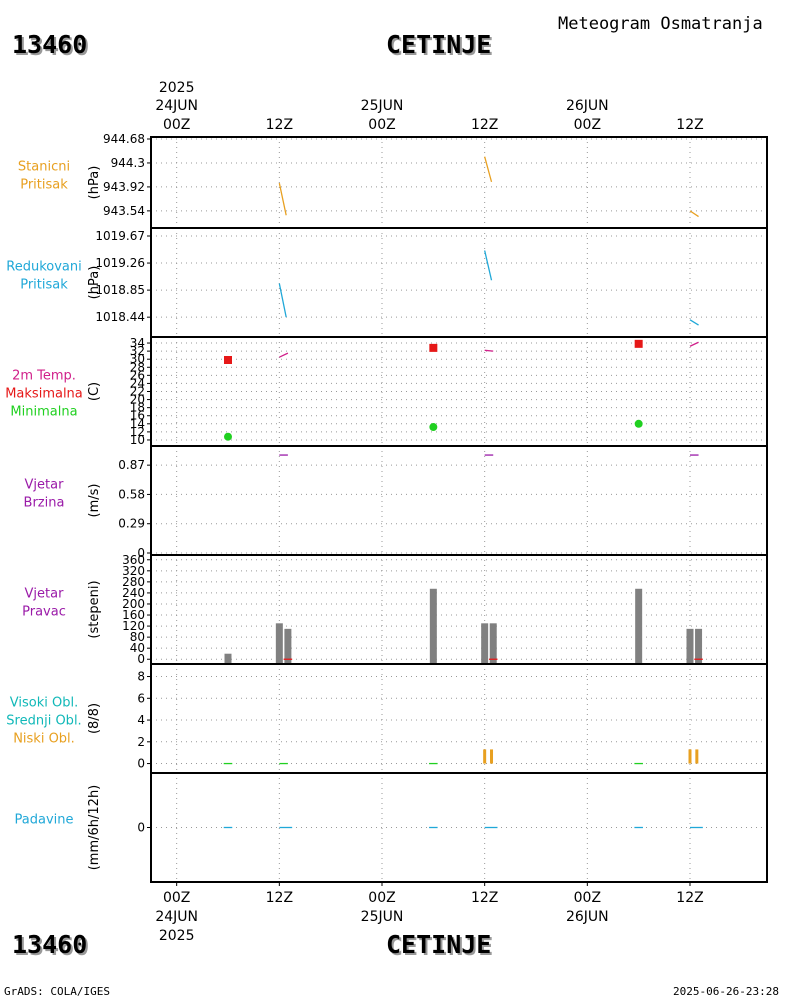  I want to click on y-tick-label: 1018.85, so click(120, 290).